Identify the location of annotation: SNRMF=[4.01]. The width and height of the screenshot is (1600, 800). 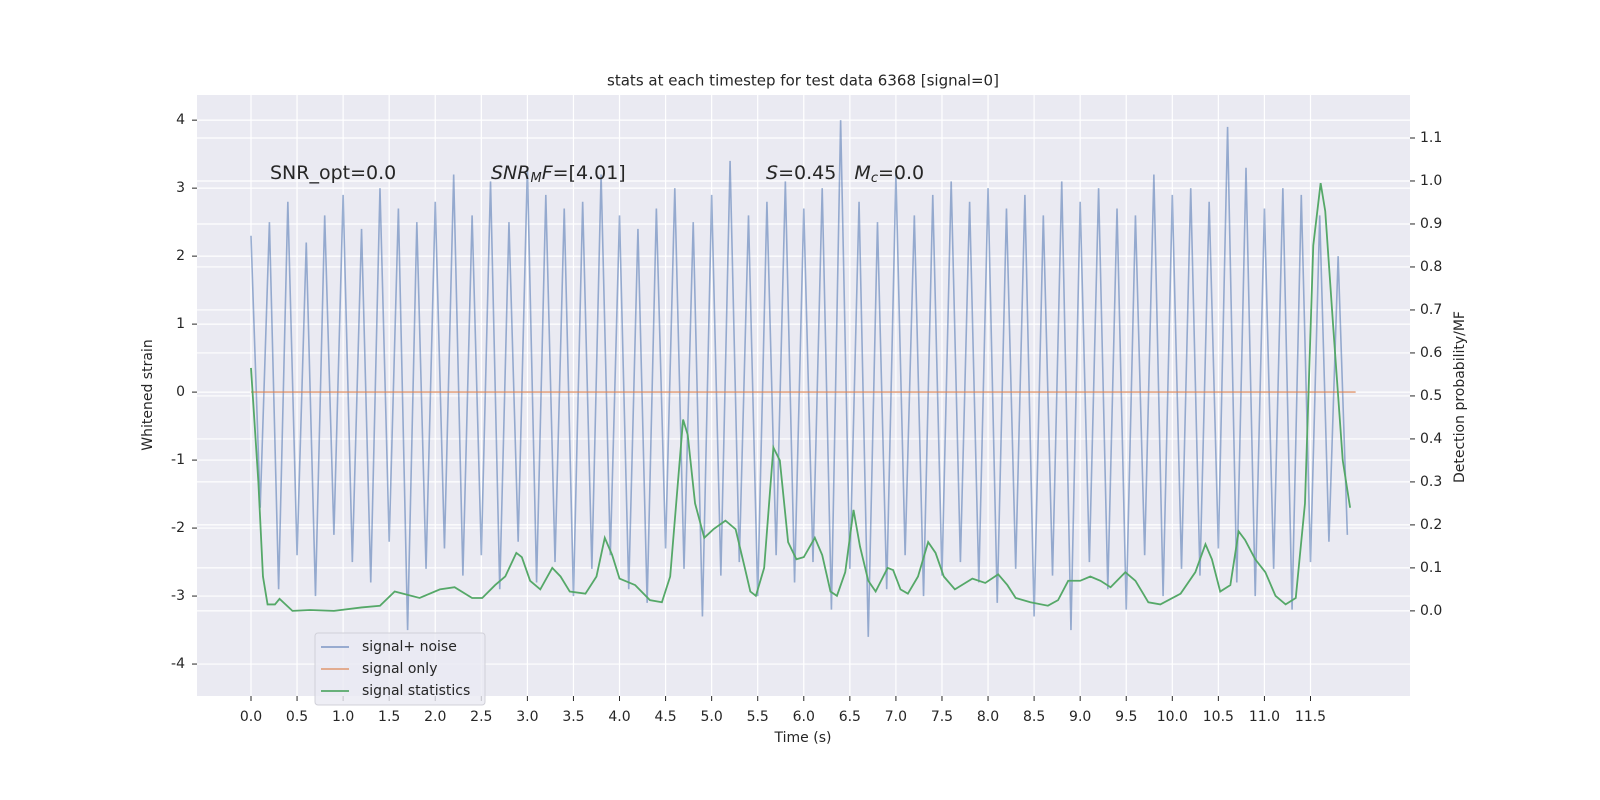
(558, 174).